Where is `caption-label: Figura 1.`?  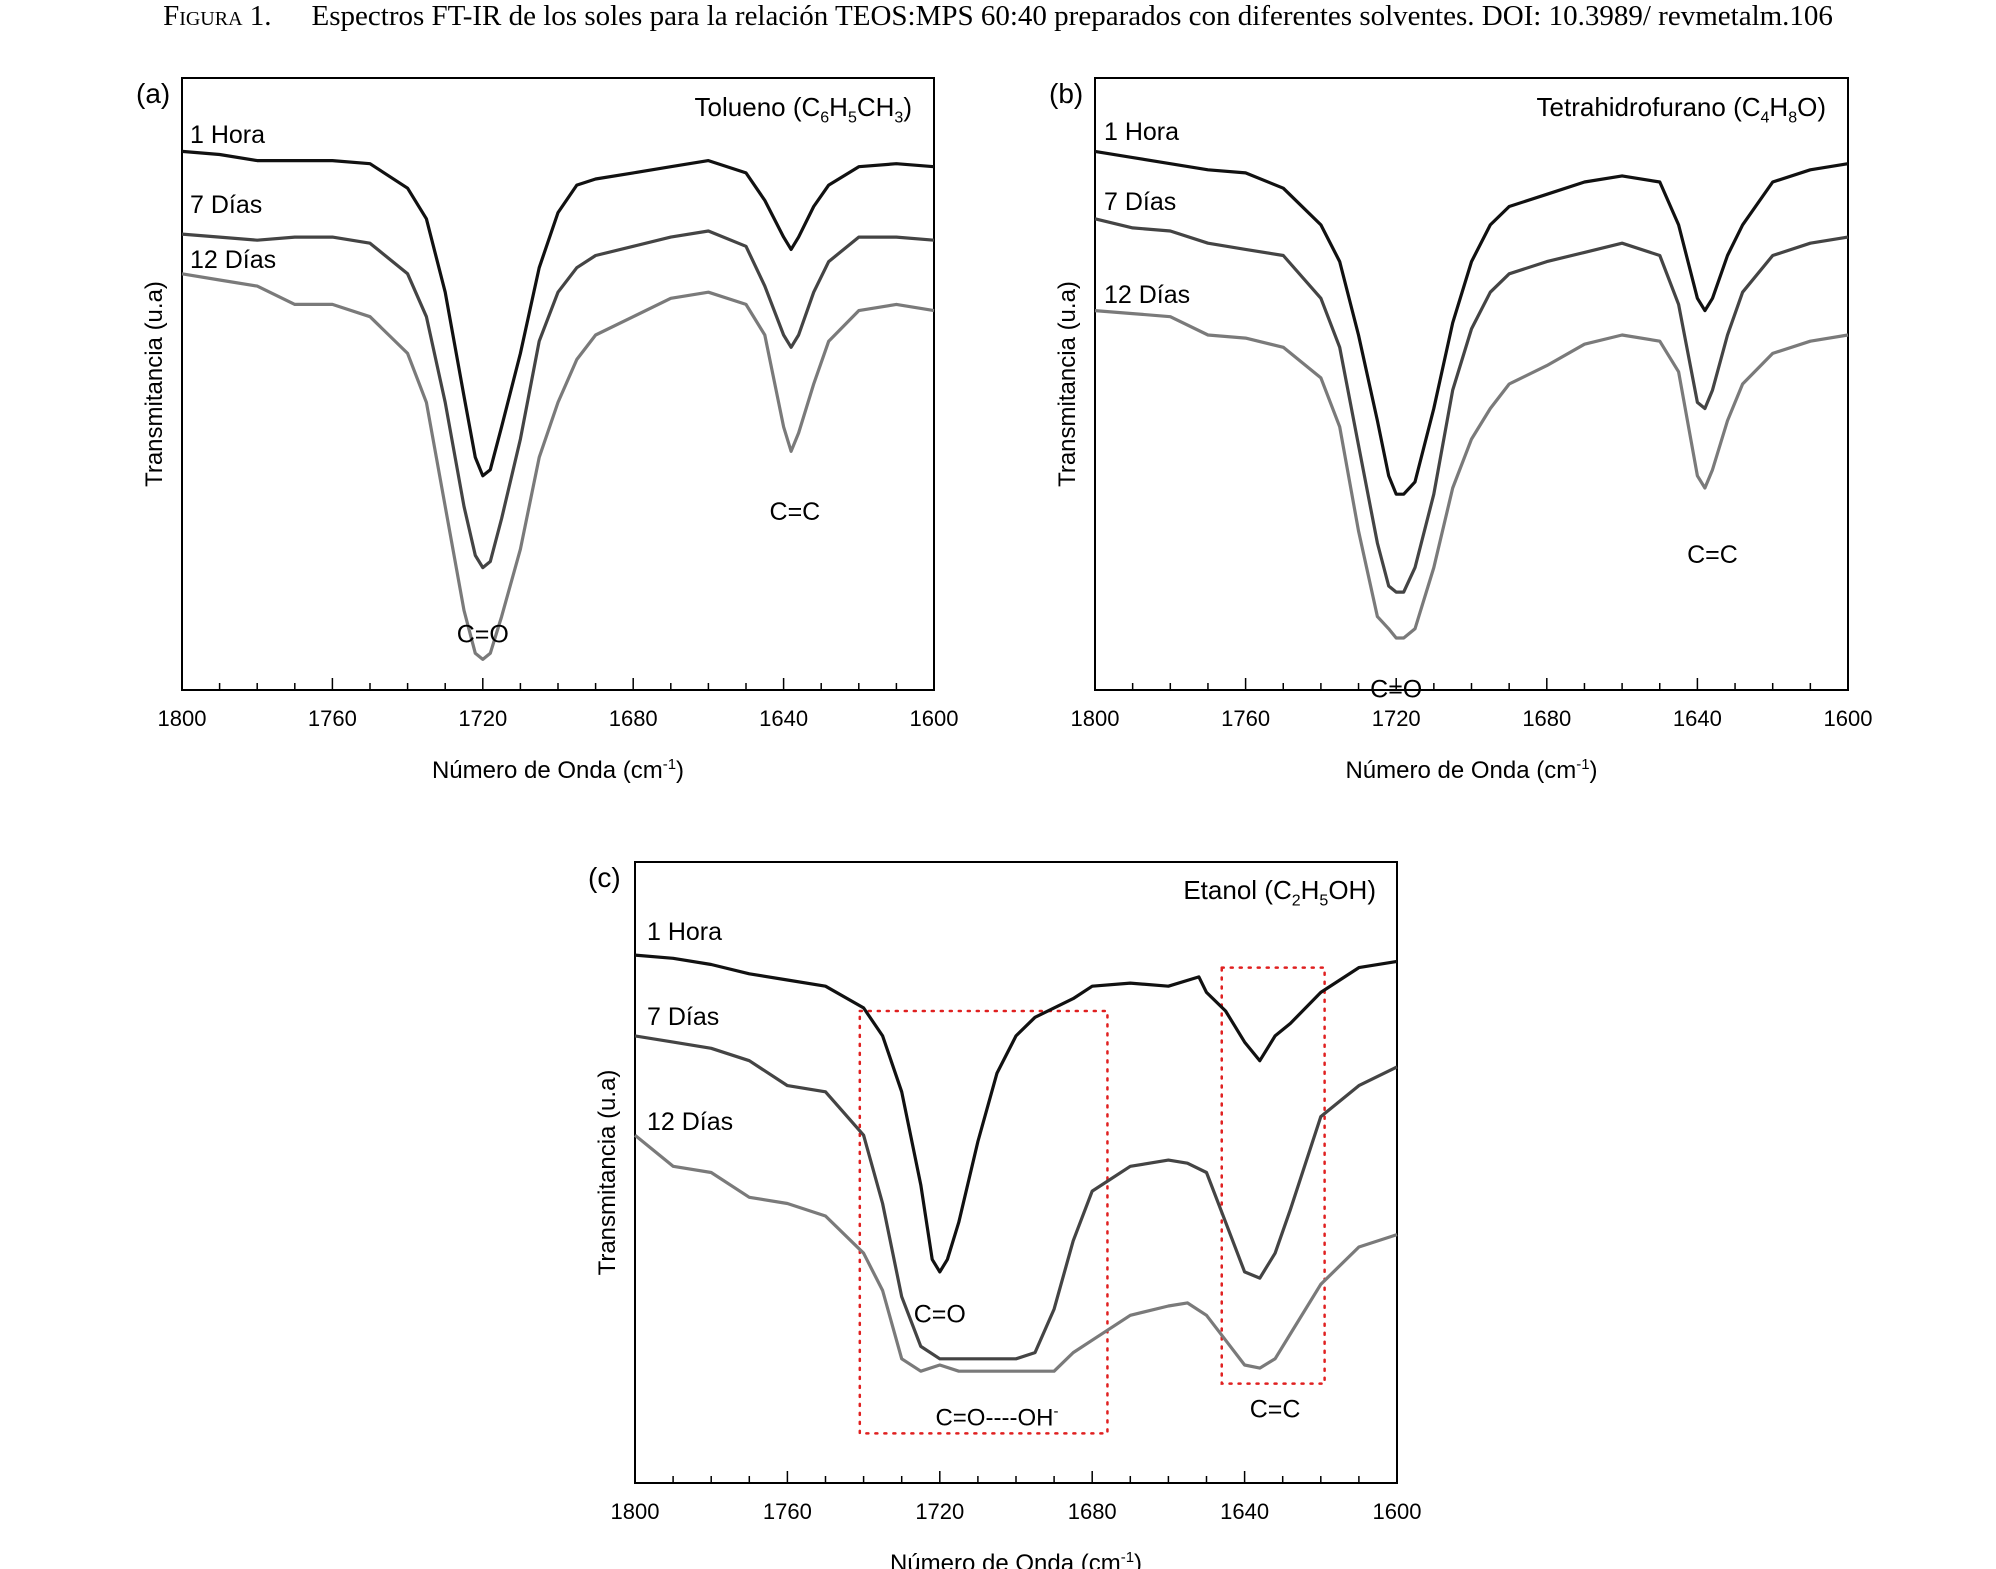
caption-label: Figura 1. is located at coordinates (217, 16).